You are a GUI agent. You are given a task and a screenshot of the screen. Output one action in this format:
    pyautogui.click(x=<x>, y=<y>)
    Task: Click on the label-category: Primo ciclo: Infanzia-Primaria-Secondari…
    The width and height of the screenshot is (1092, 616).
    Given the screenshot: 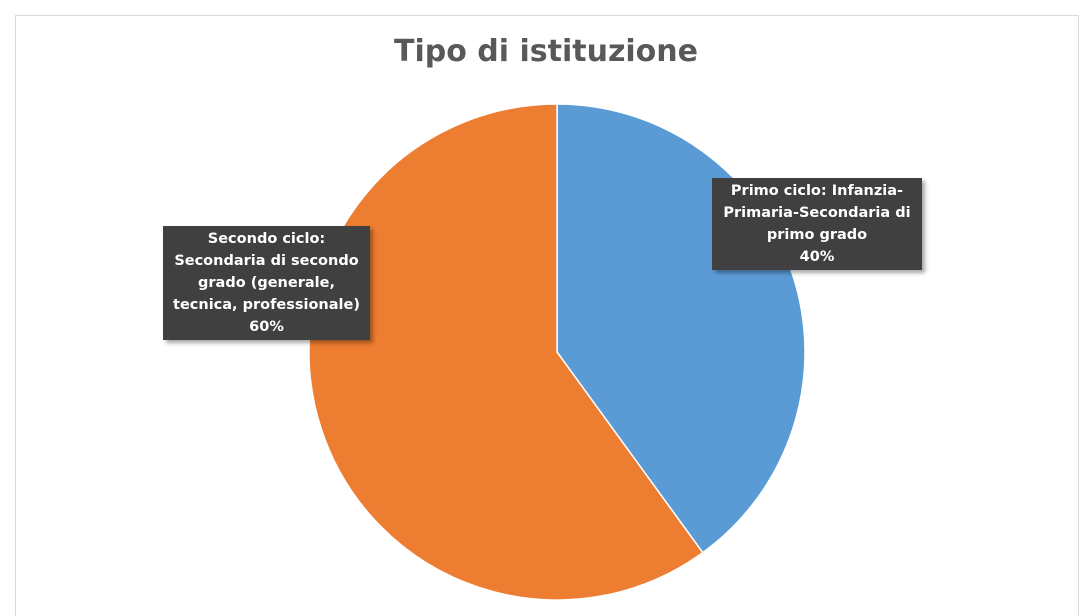 What is the action you would take?
    pyautogui.click(x=817, y=213)
    